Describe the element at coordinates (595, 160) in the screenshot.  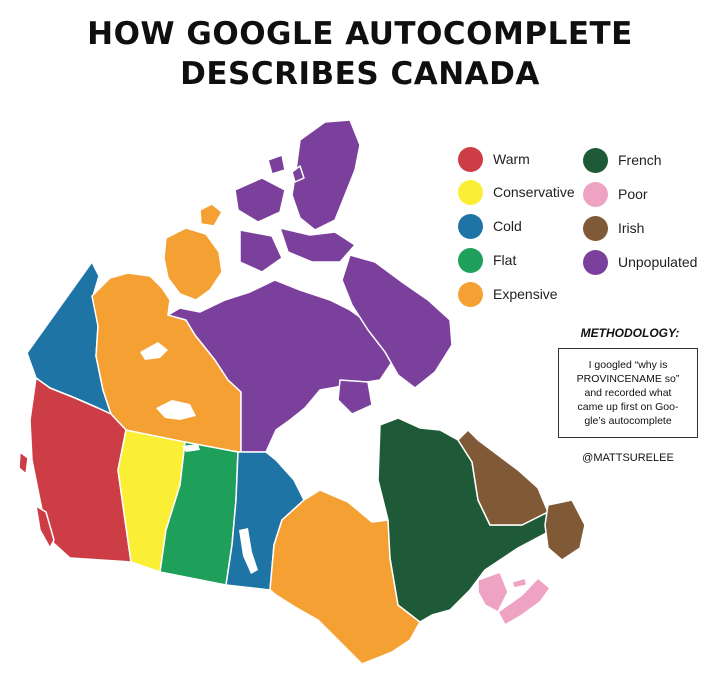
I see `legend-swatch-french` at that location.